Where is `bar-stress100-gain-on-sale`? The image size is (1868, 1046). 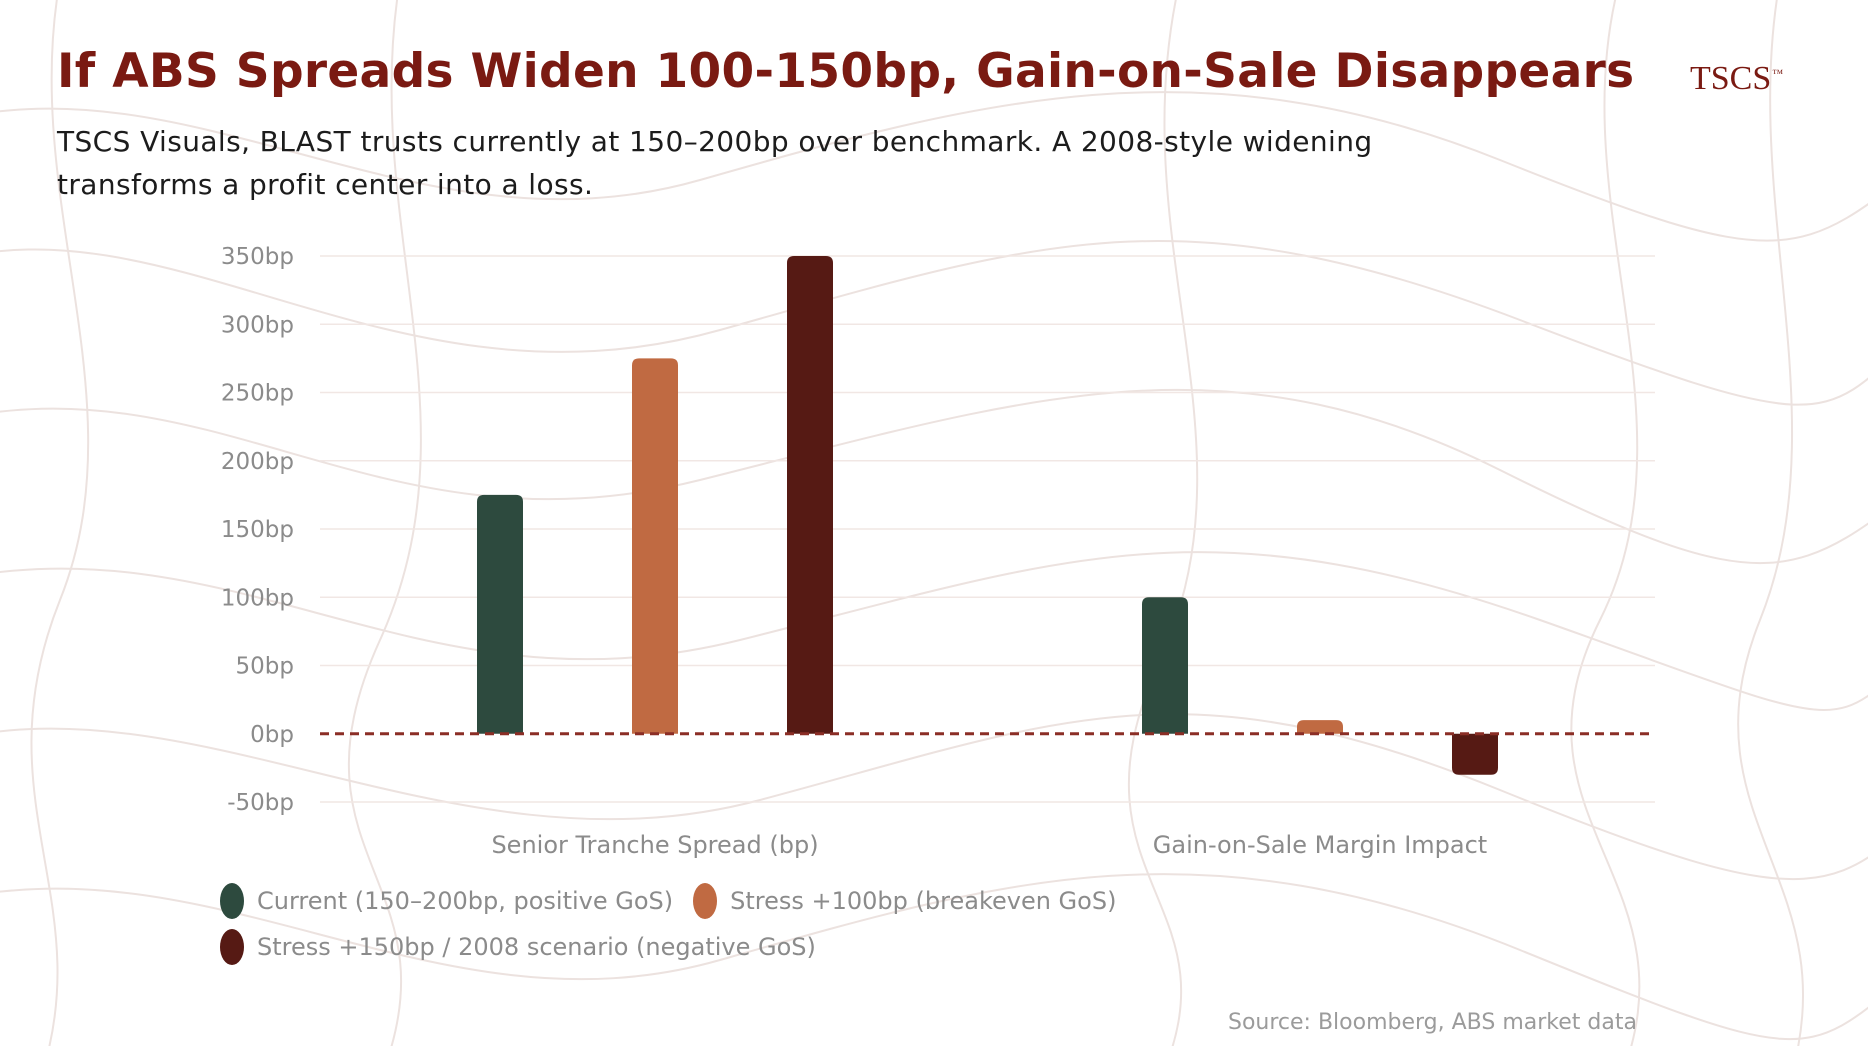 bar-stress100-gain-on-sale is located at coordinates (1320, 727).